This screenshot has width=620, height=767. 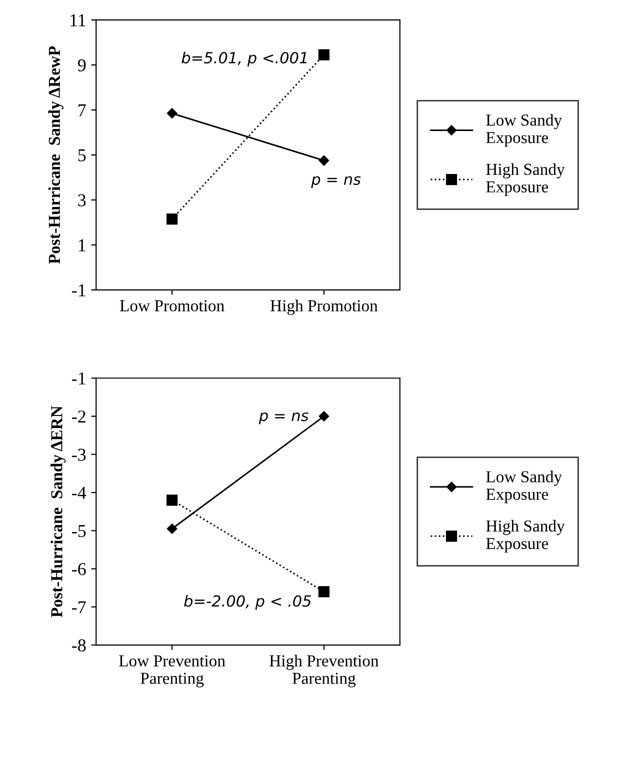 What do you see at coordinates (82, 110) in the screenshot?
I see `y-tick-label: 7` at bounding box center [82, 110].